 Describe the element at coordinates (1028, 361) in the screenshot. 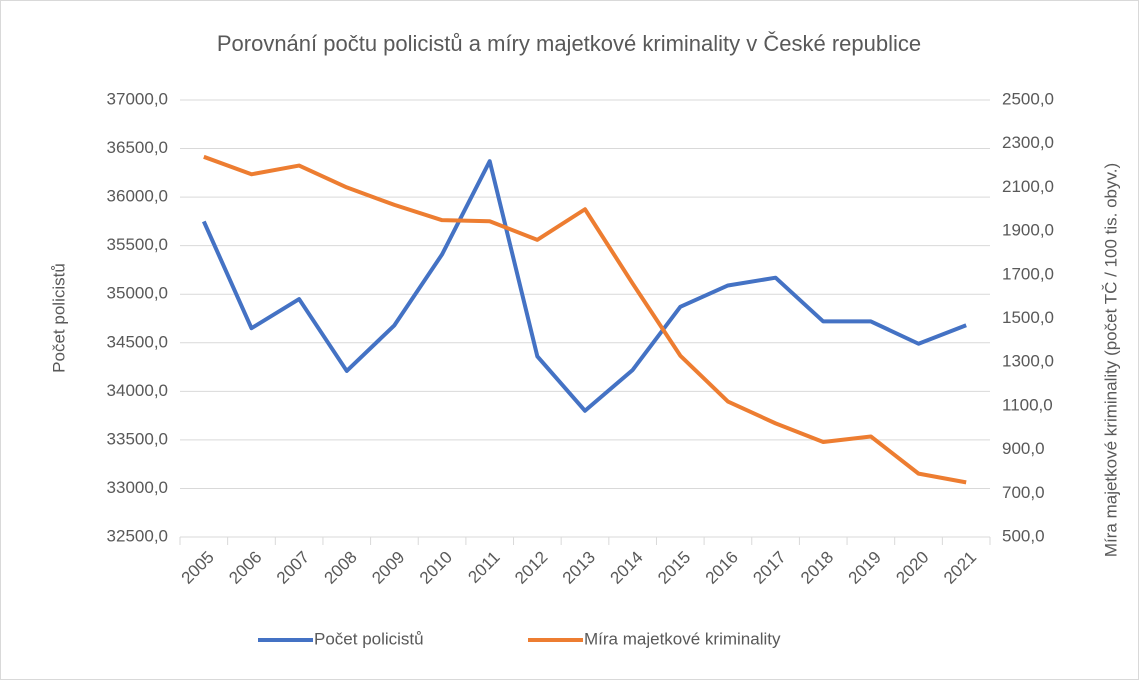

I see `y2-tick-label: 1300,0` at that location.